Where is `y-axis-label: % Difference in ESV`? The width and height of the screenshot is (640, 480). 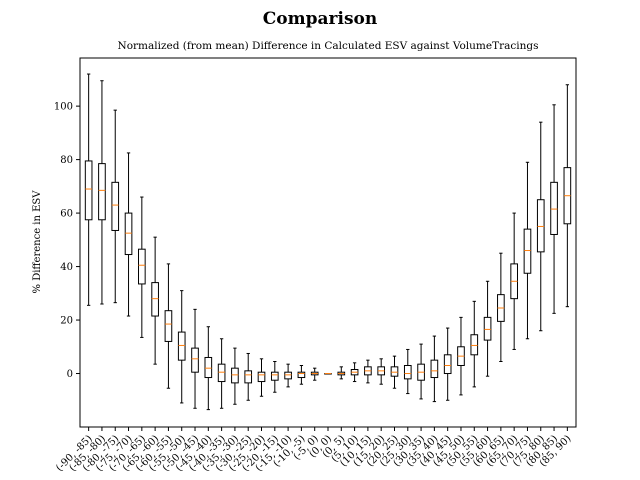
y-axis-label: % Difference in ESV is located at coordinates (37, 242).